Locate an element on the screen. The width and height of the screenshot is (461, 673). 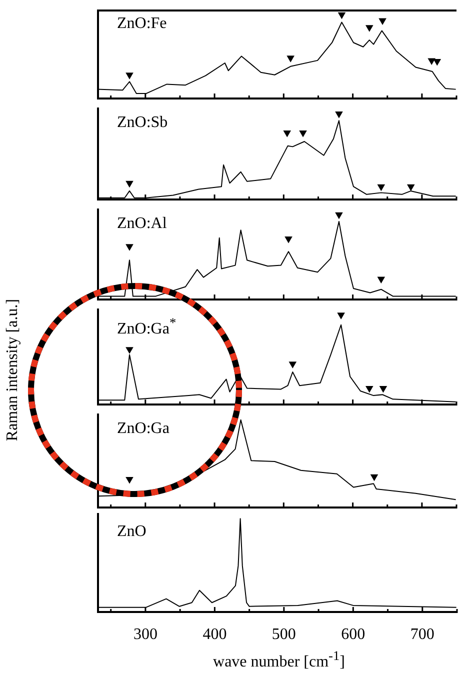
x-tick-label: 400 is located at coordinates (214, 634).